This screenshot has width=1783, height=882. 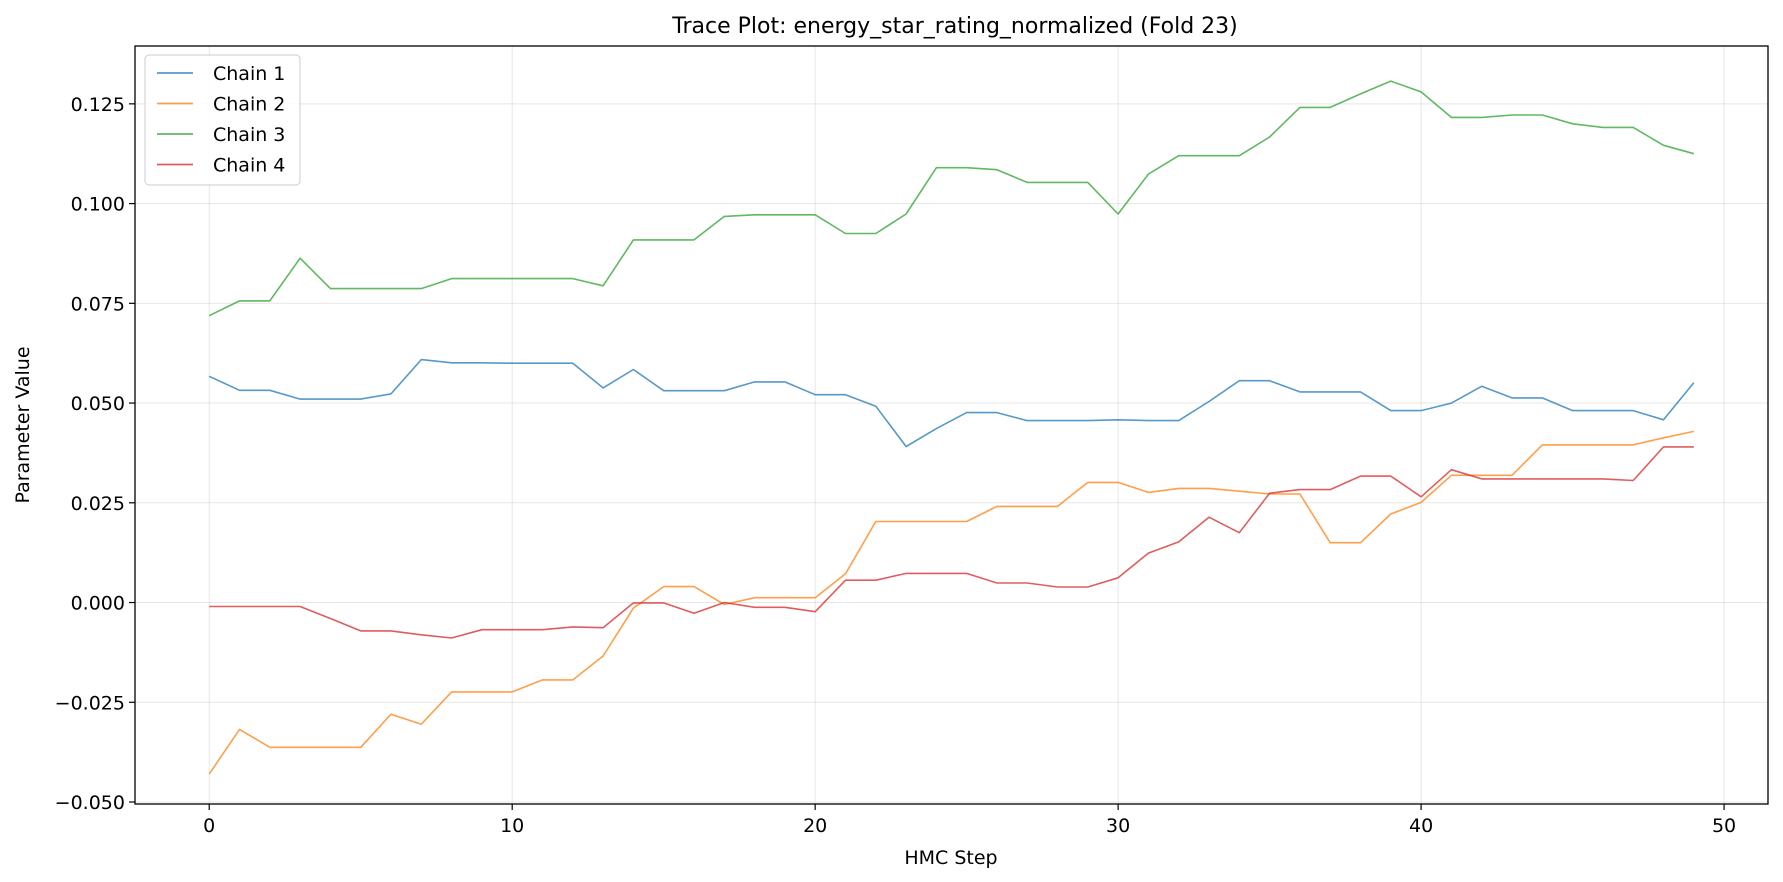 What do you see at coordinates (249, 135) in the screenshot?
I see `legend-label: Chain 3` at bounding box center [249, 135].